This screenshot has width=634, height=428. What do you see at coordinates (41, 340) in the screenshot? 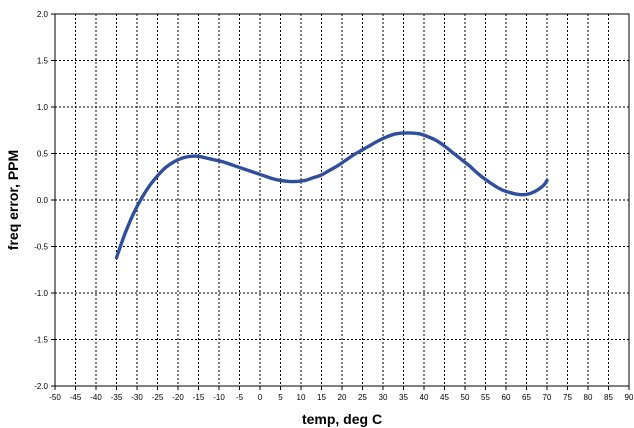
I see `y-tick-label: -1.5` at bounding box center [41, 340].